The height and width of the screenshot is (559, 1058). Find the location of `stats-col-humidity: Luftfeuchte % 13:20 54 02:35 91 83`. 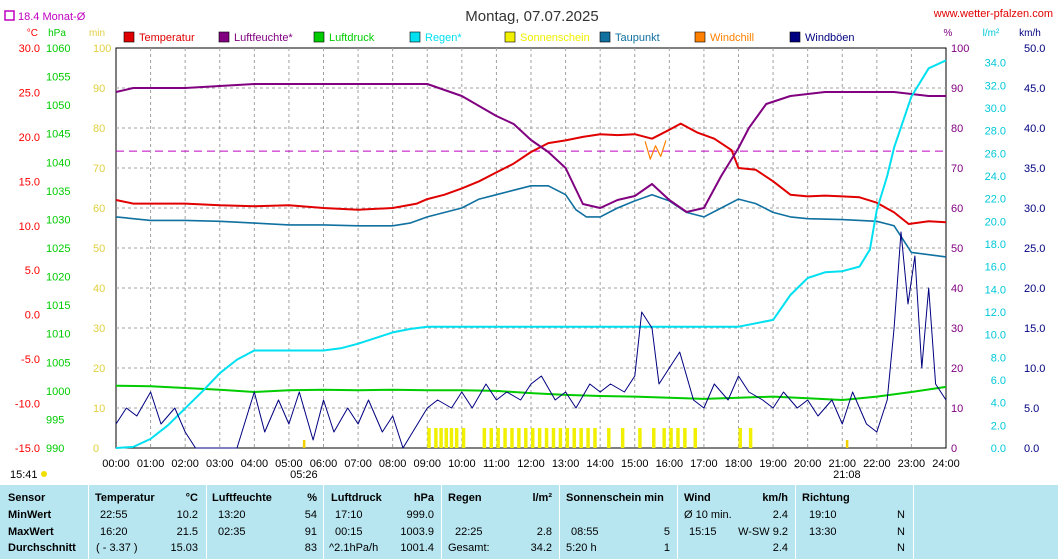

stats-col-humidity: Luftfeuchte % 13:20 54 02:35 91 83 is located at coordinates (265, 522).